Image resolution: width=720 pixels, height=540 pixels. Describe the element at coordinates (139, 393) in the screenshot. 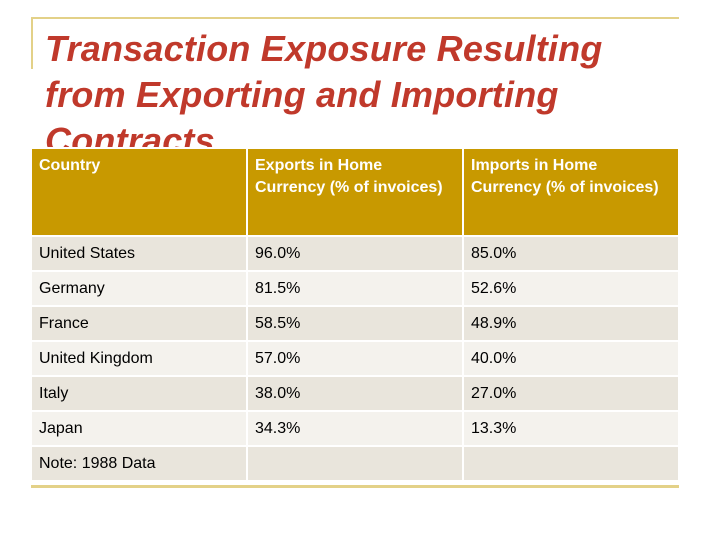

I see `cell-country: Italy` at that location.